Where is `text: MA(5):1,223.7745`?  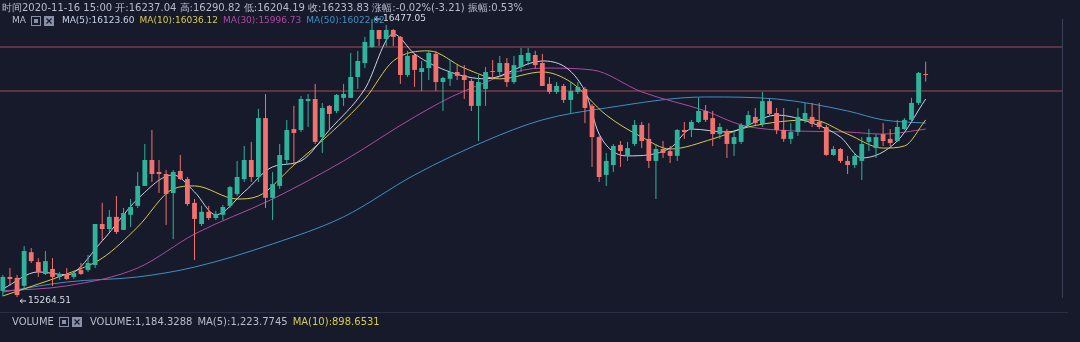 text: MA(5):1,223.7745 is located at coordinates (242, 321).